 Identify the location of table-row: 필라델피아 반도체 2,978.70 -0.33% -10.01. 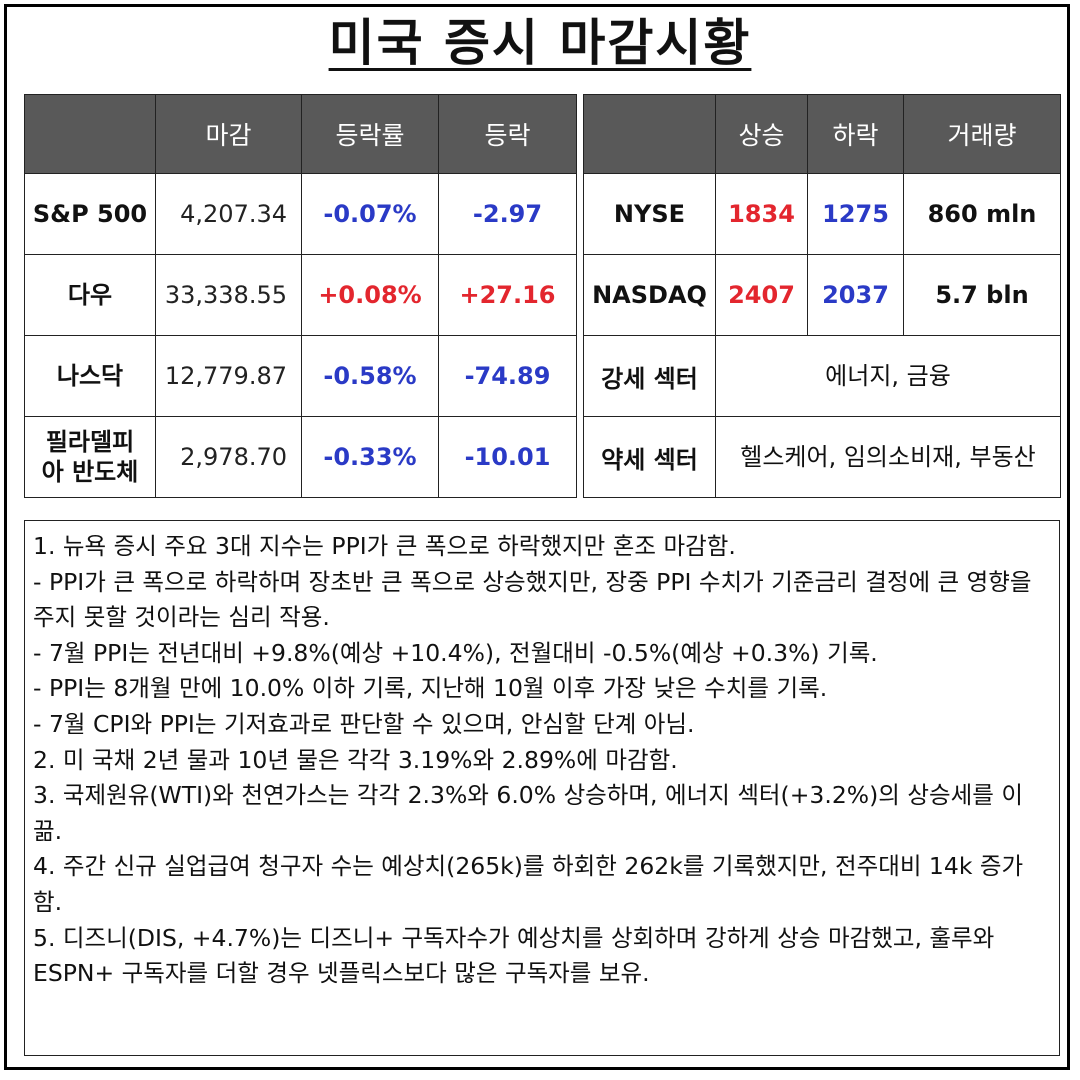
(300, 457).